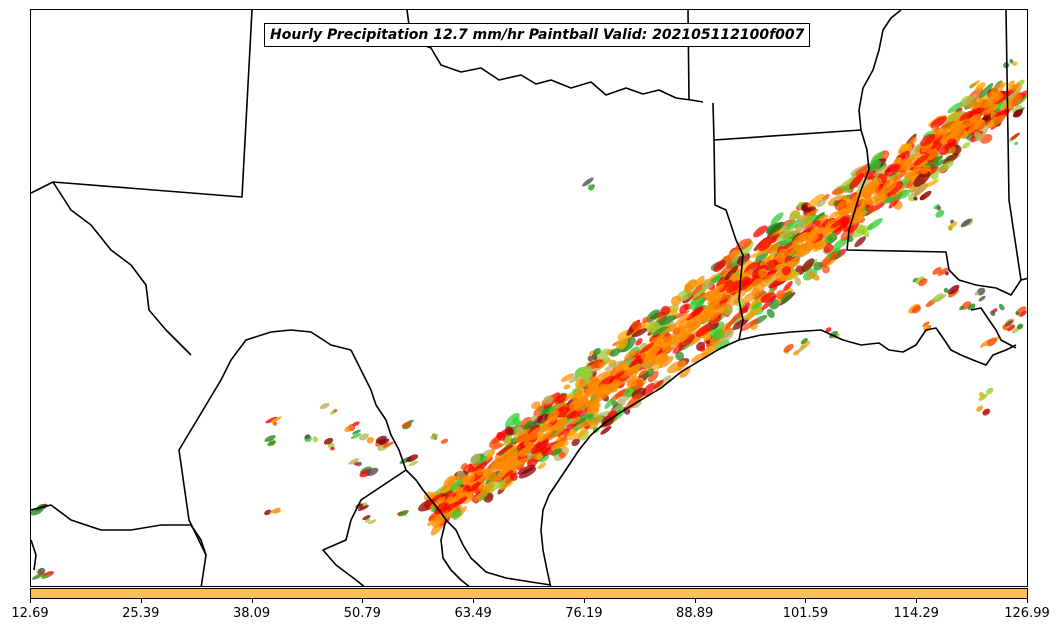  Describe the element at coordinates (584, 613) in the screenshot. I see `colorbar-tick-label: 76.19` at that location.